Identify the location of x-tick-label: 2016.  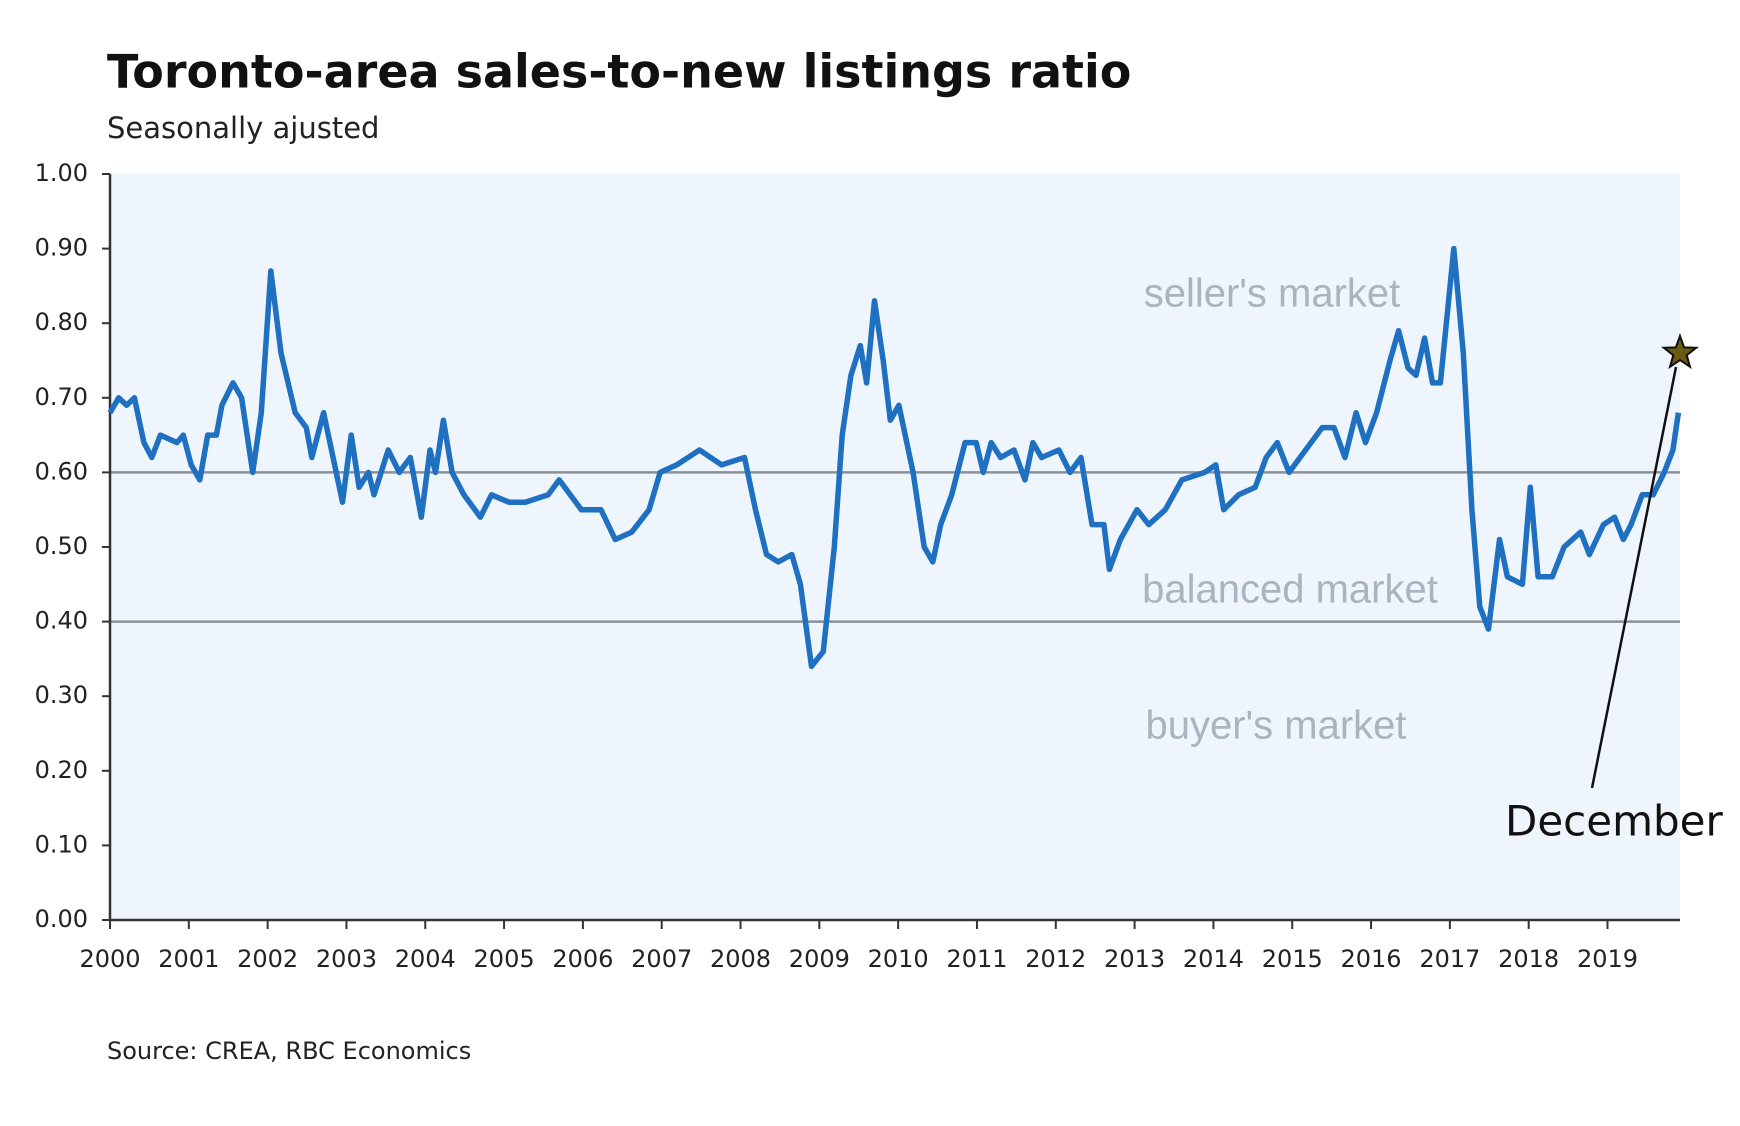
(1371, 959).